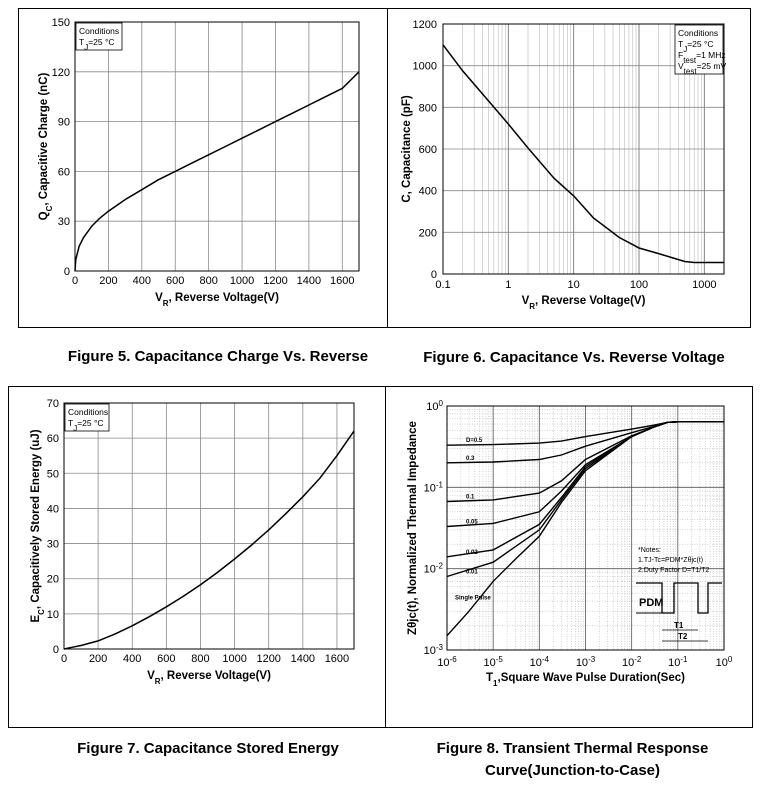 The height and width of the screenshot is (789, 762). What do you see at coordinates (434, 650) in the screenshot?
I see `y-tick-label: 10-3` at bounding box center [434, 650].